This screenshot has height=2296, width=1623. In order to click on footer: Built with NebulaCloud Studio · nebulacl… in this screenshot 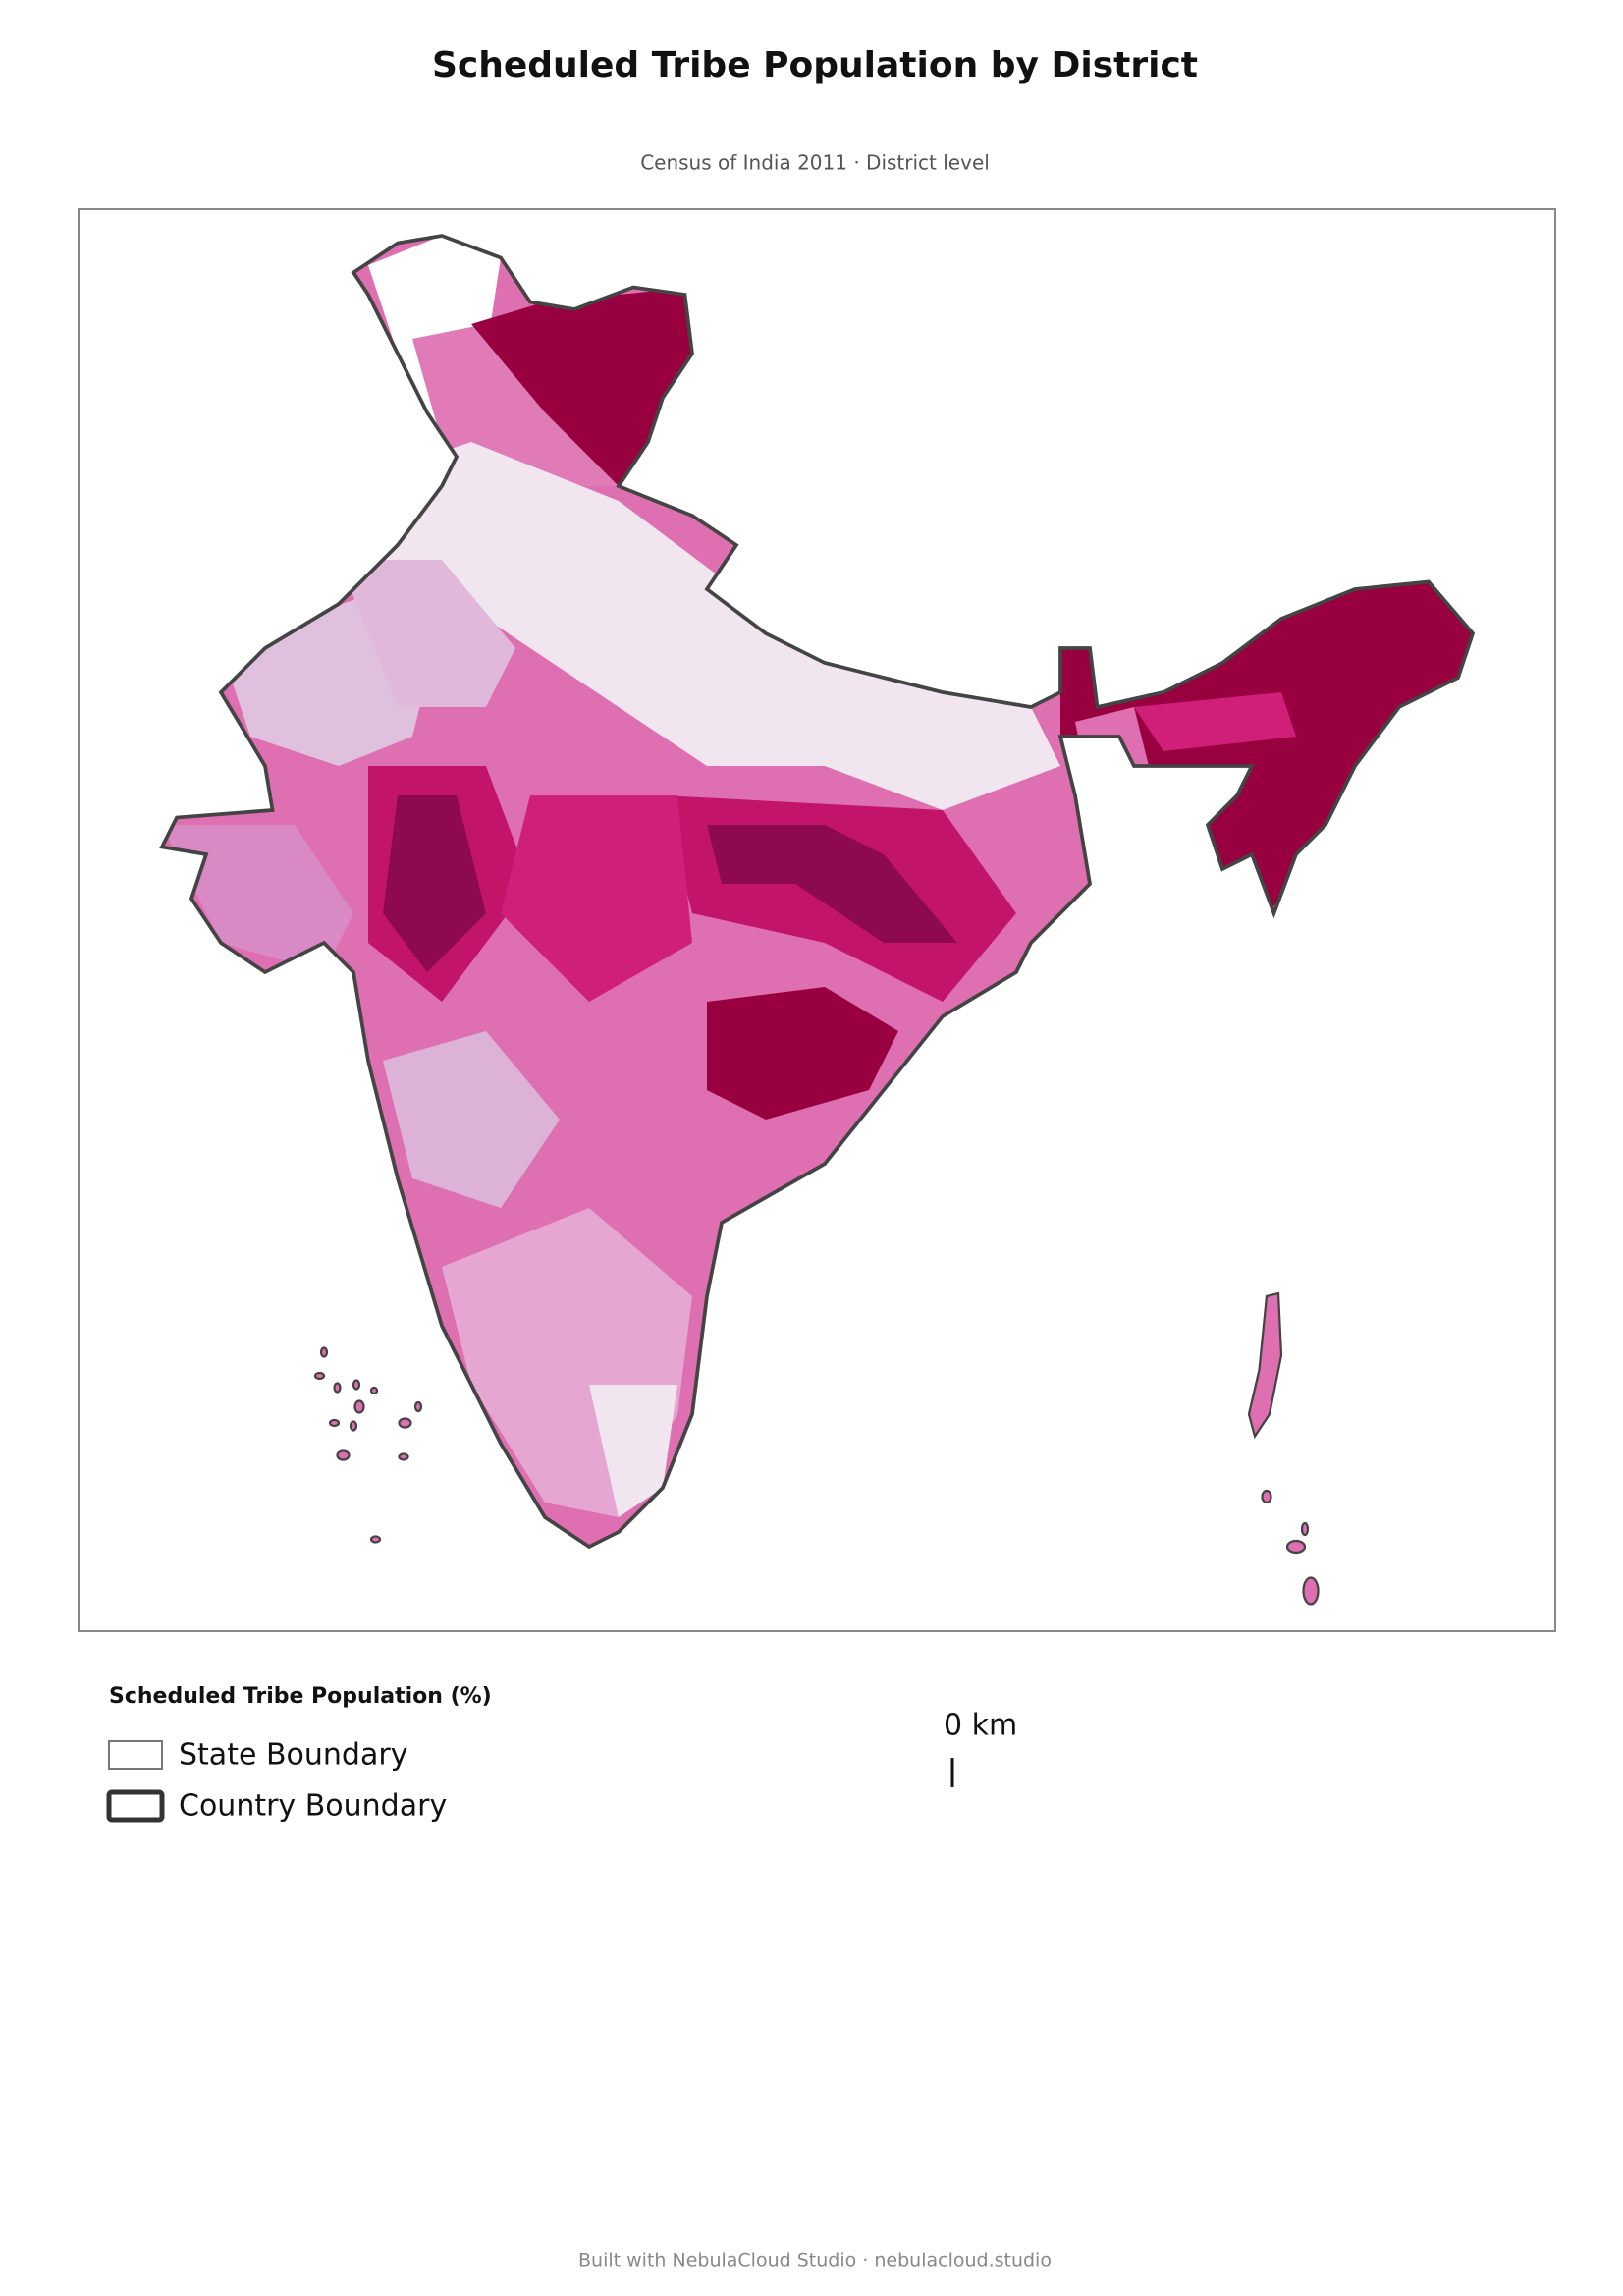, I will do `click(815, 2260)`.